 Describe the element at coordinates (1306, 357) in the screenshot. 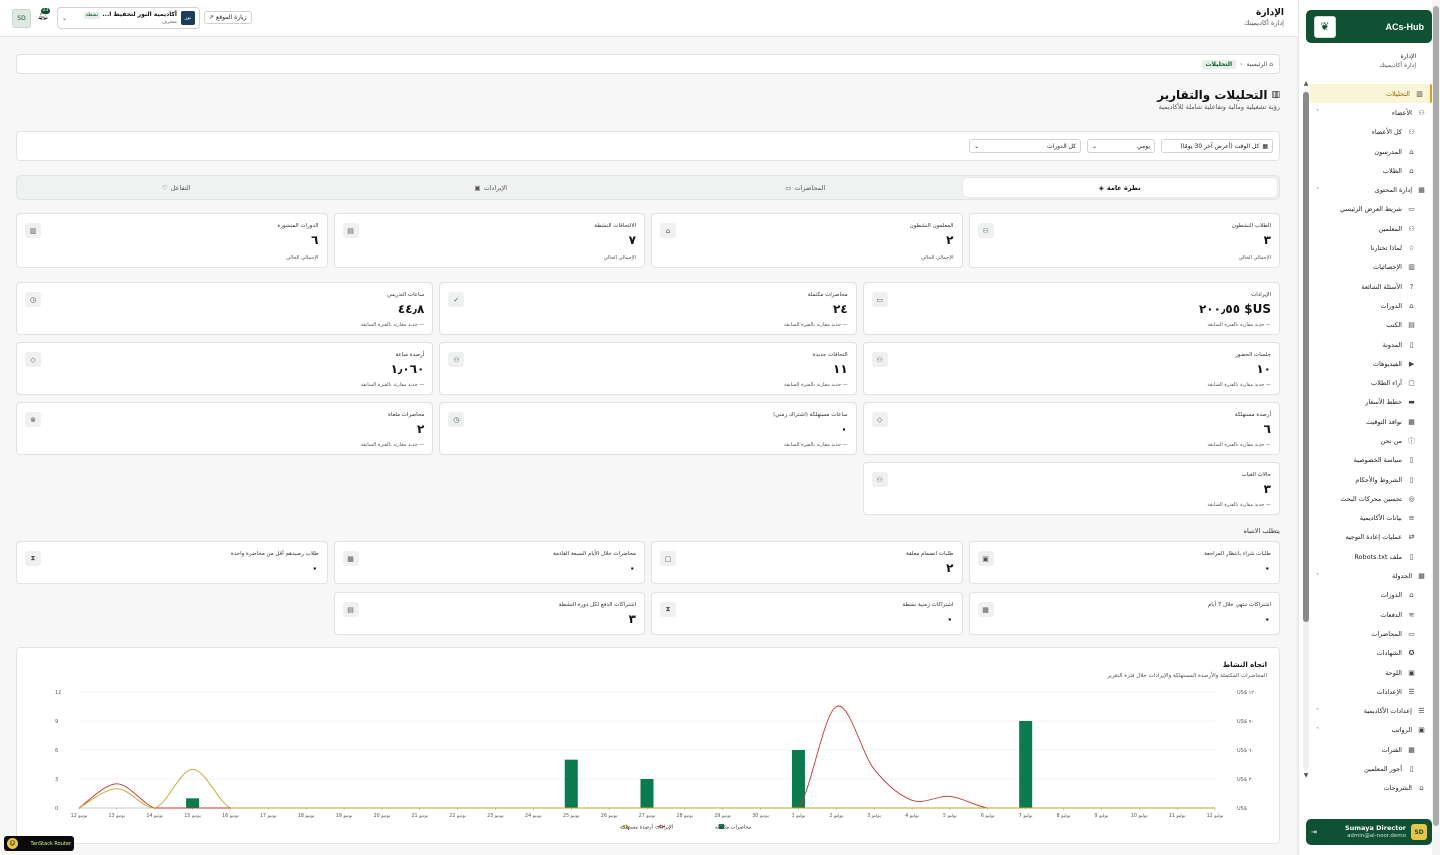

I see `scroll-thumb` at that location.